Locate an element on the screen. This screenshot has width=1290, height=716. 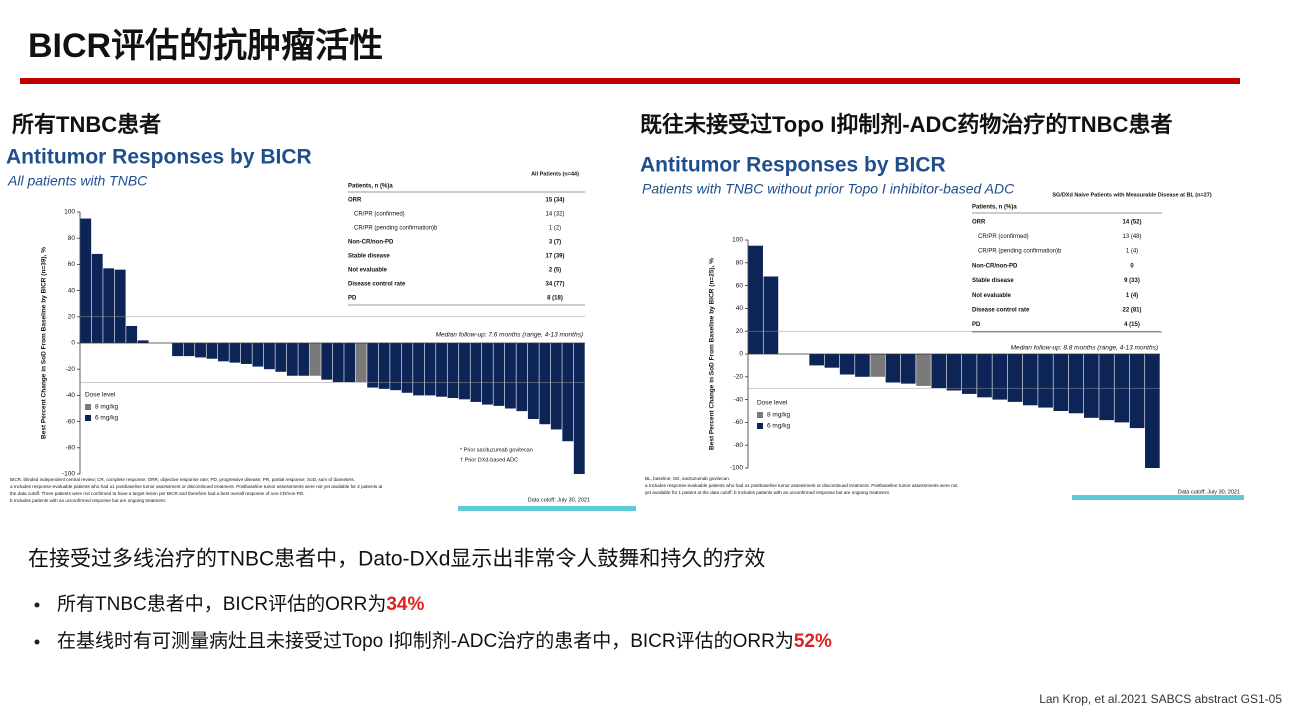
chart-title: Antitumor Responses by BICR is located at coordinates (159, 157).